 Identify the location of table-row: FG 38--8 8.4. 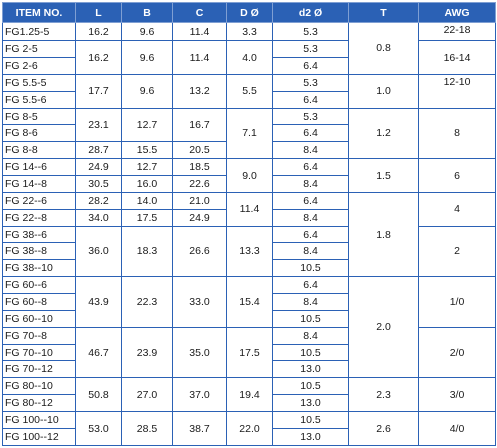
(249, 251).